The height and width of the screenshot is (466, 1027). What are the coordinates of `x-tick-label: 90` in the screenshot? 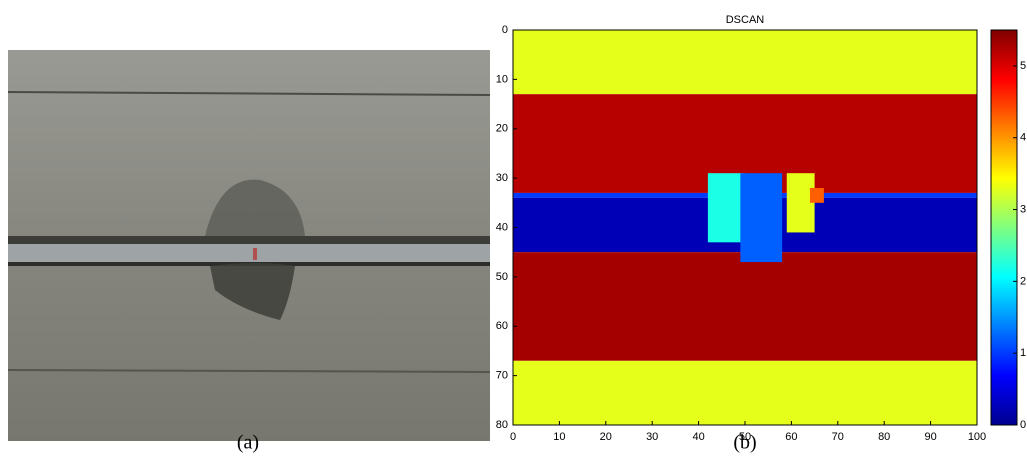 It's located at (930, 437).